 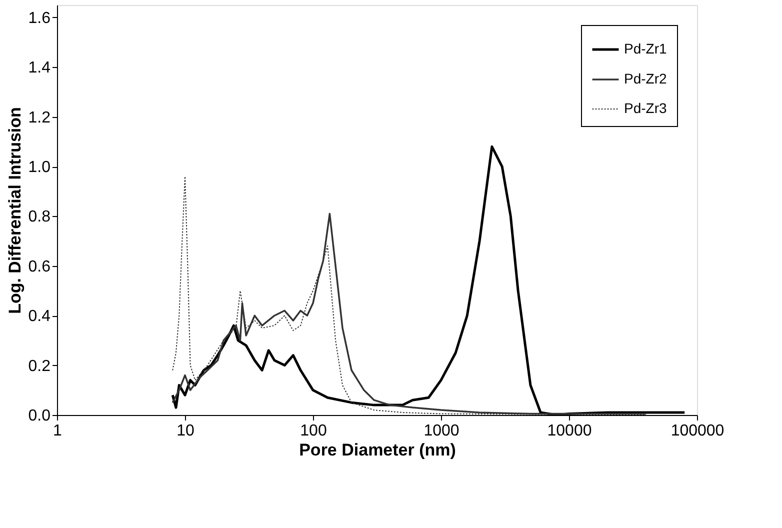 What do you see at coordinates (697, 431) in the screenshot?
I see `x-tick-label: 100000` at bounding box center [697, 431].